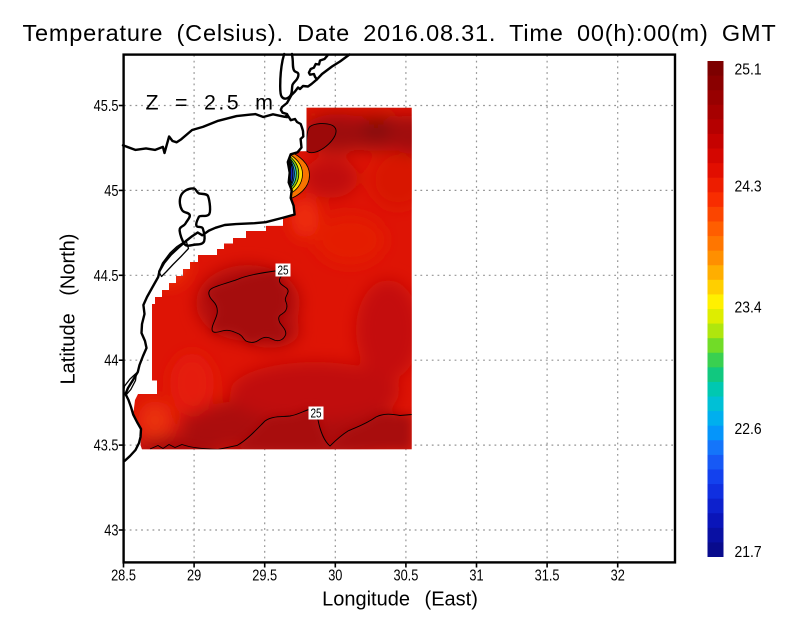  I want to click on svg-text: 45, so click(111, 192).